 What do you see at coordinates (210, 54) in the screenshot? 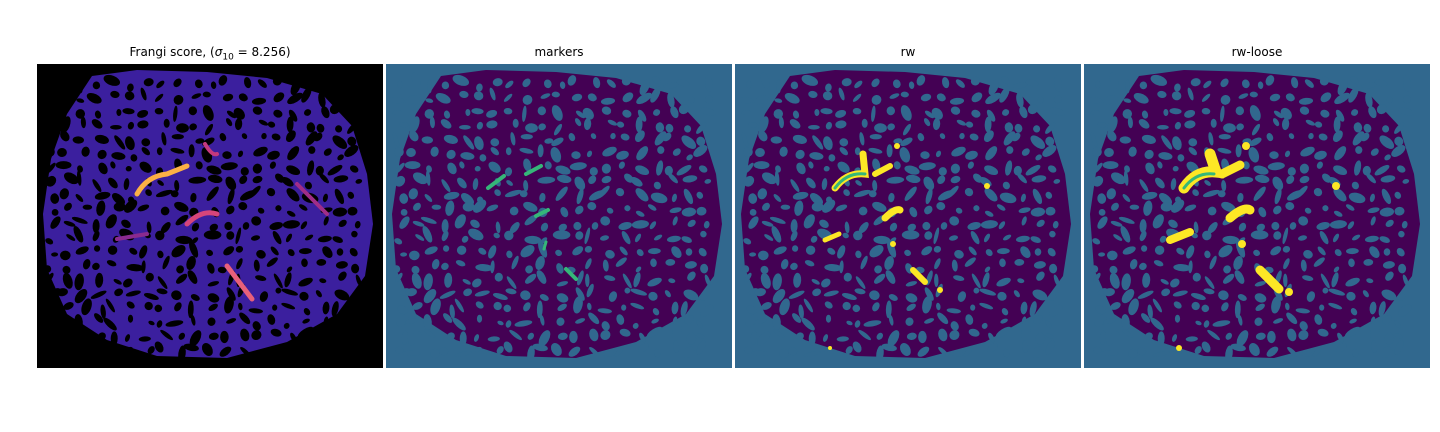
I see `frangi-panel-title: Frangi score, (σ10 = 8.256)` at bounding box center [210, 54].